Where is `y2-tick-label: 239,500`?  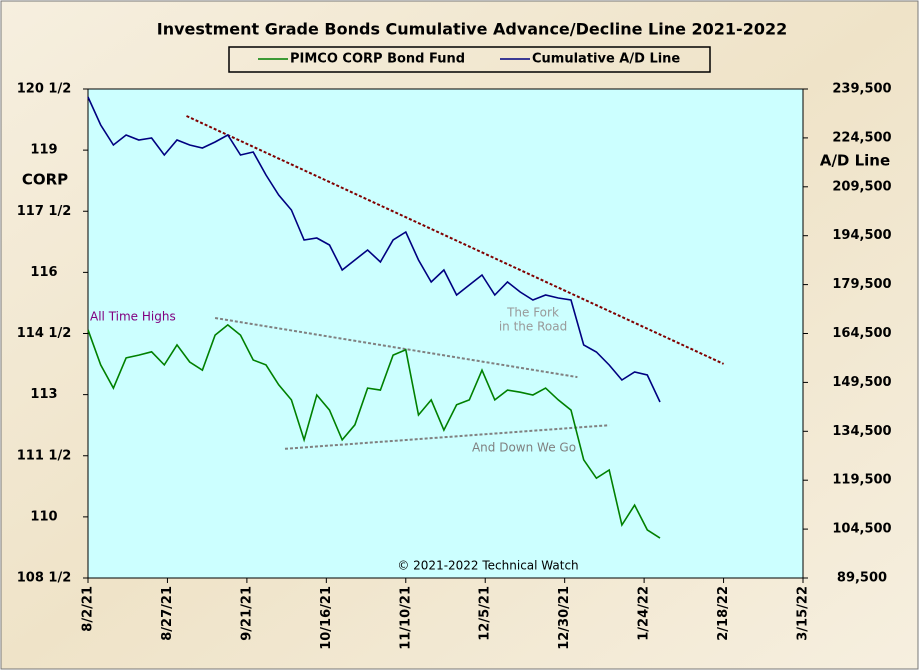 y2-tick-label: 239,500 is located at coordinates (861, 89).